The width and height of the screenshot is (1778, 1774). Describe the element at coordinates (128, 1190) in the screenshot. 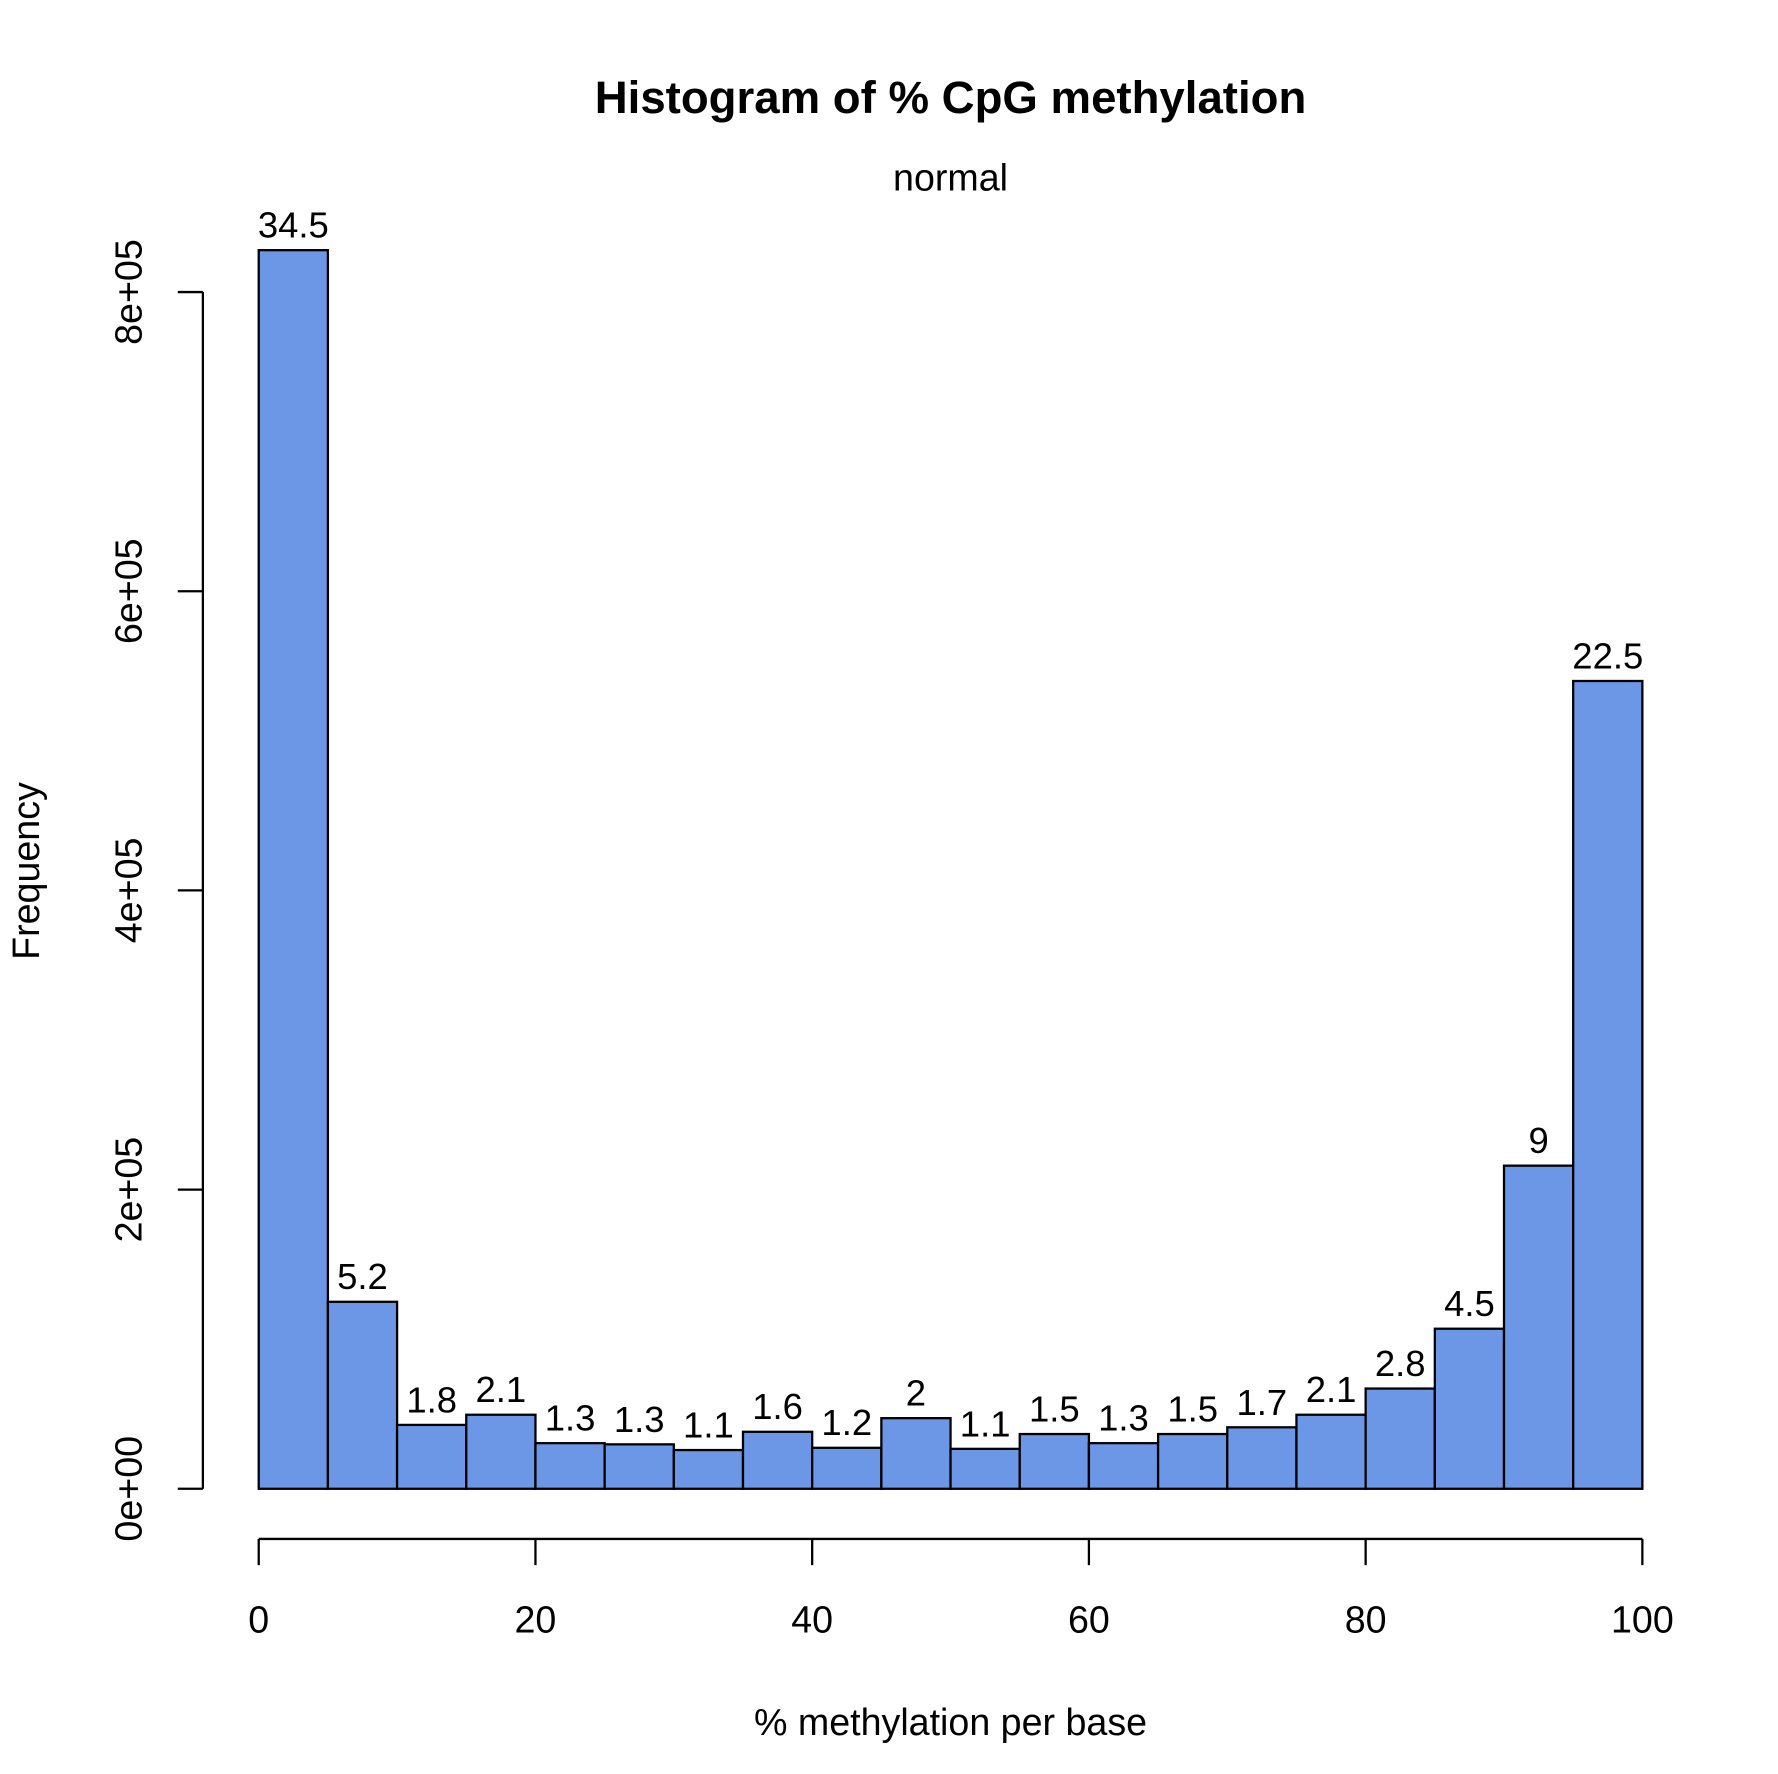

I see `y-tick-label: 2e+05` at that location.